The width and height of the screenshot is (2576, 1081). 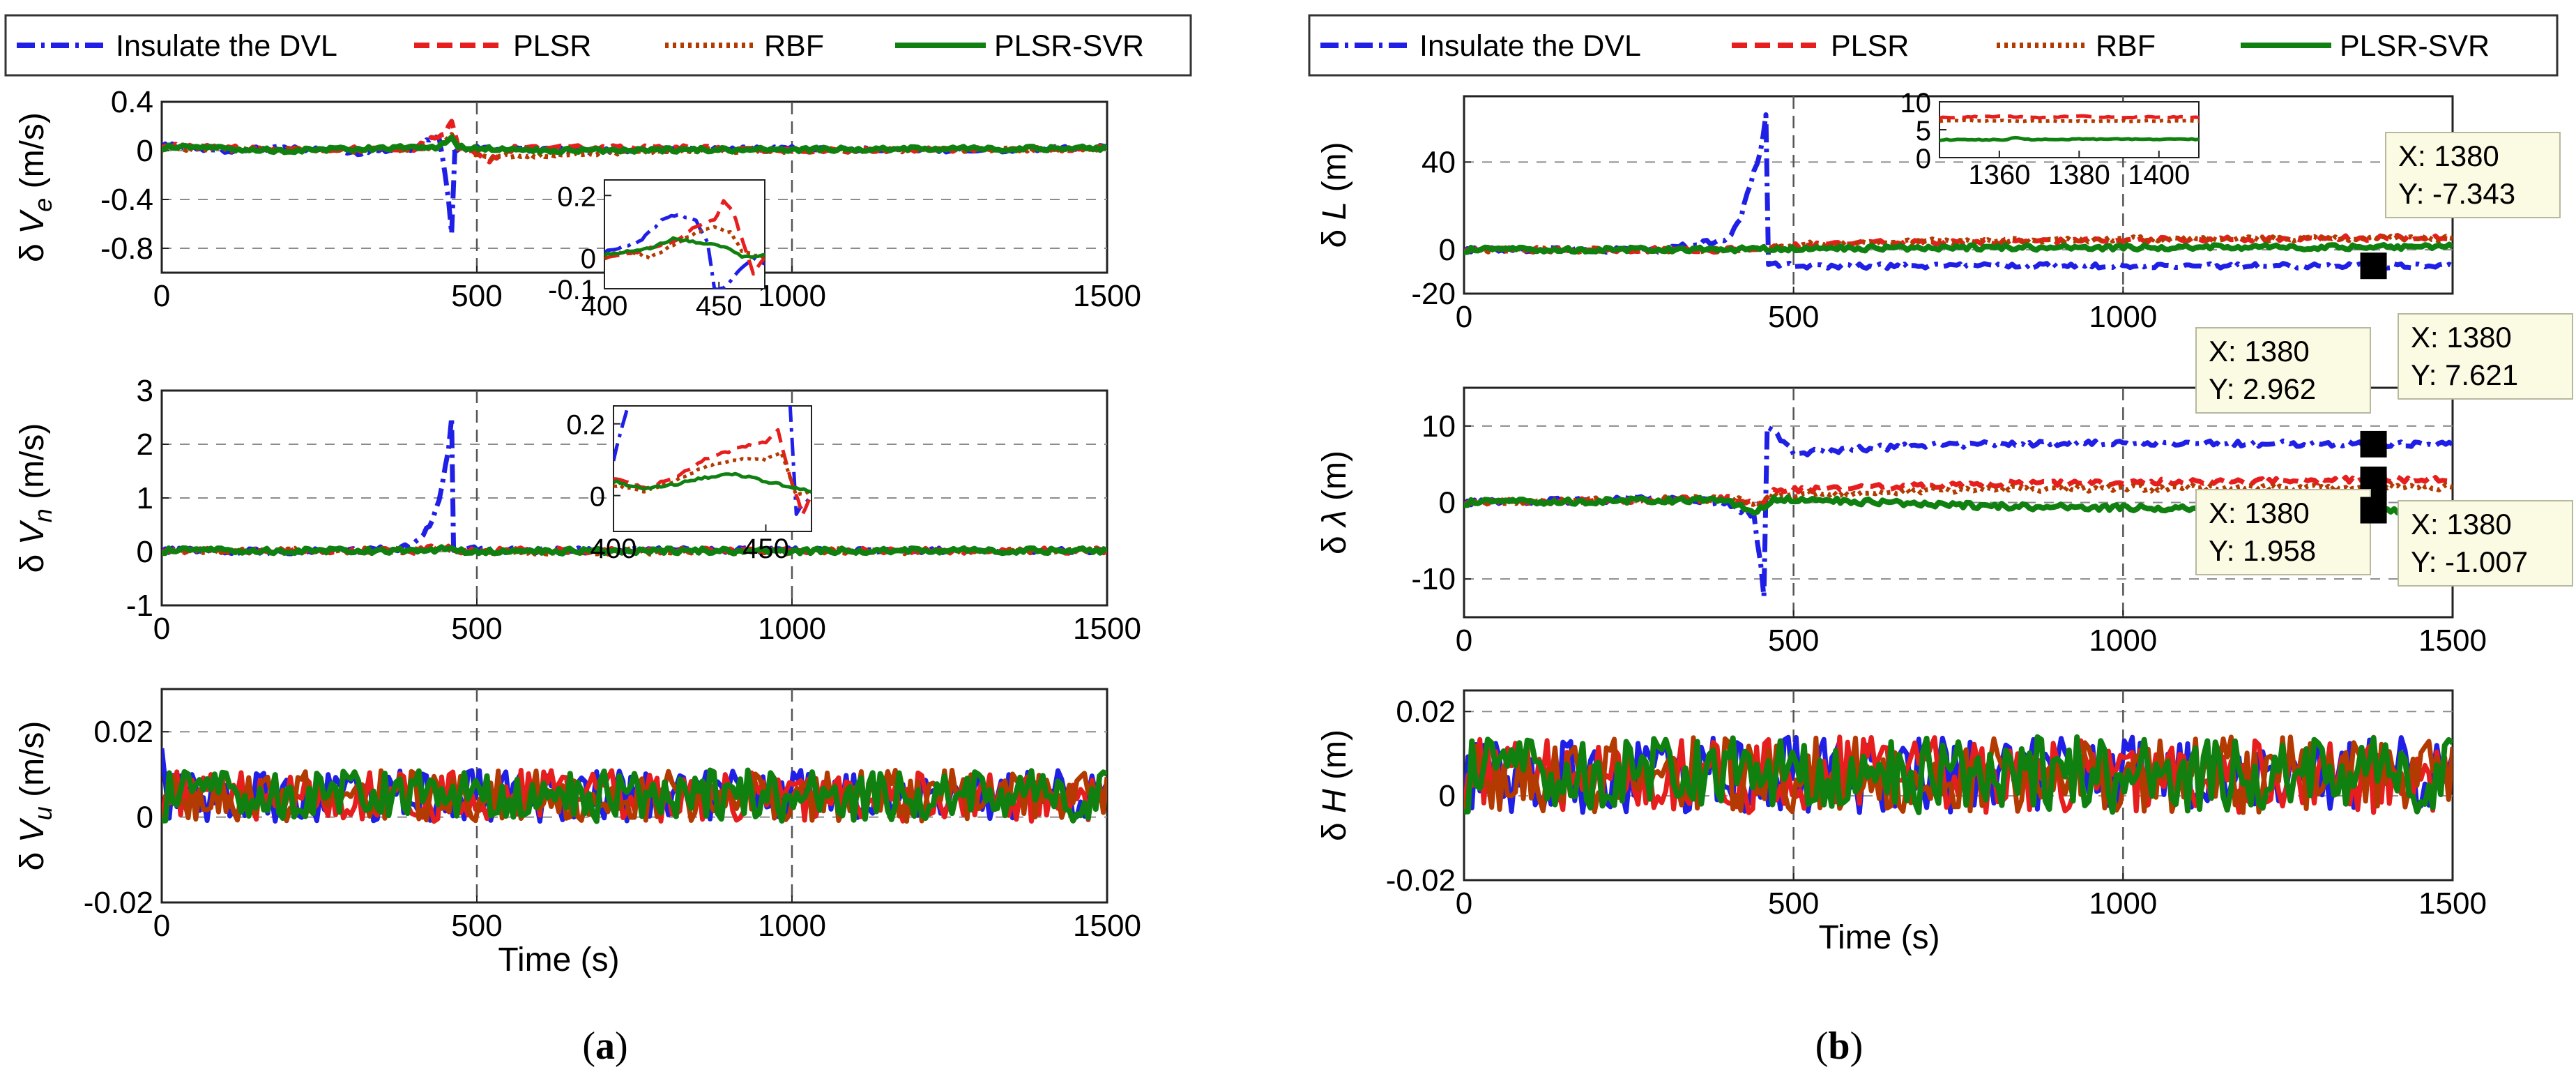 What do you see at coordinates (1439, 162) in the screenshot?
I see `y-tick-label: 40` at bounding box center [1439, 162].